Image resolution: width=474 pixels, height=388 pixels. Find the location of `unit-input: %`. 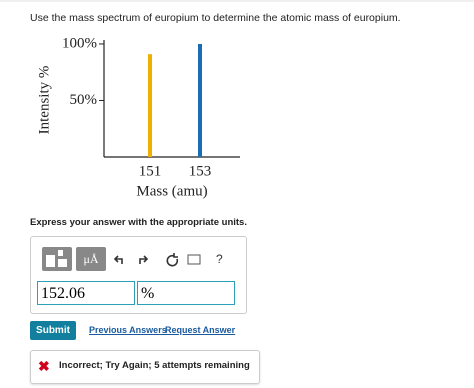

unit-input: % is located at coordinates (186, 293).